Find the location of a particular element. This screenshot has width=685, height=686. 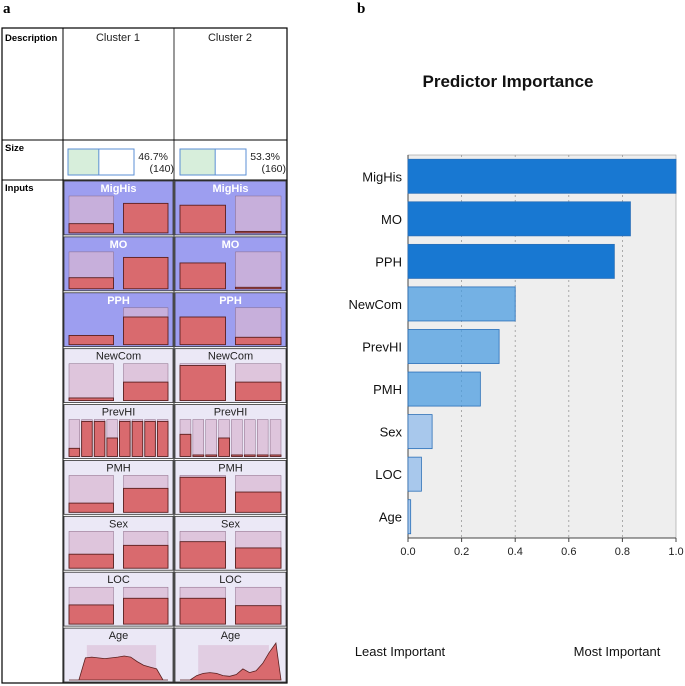

size-label: Size is located at coordinates (14, 148).